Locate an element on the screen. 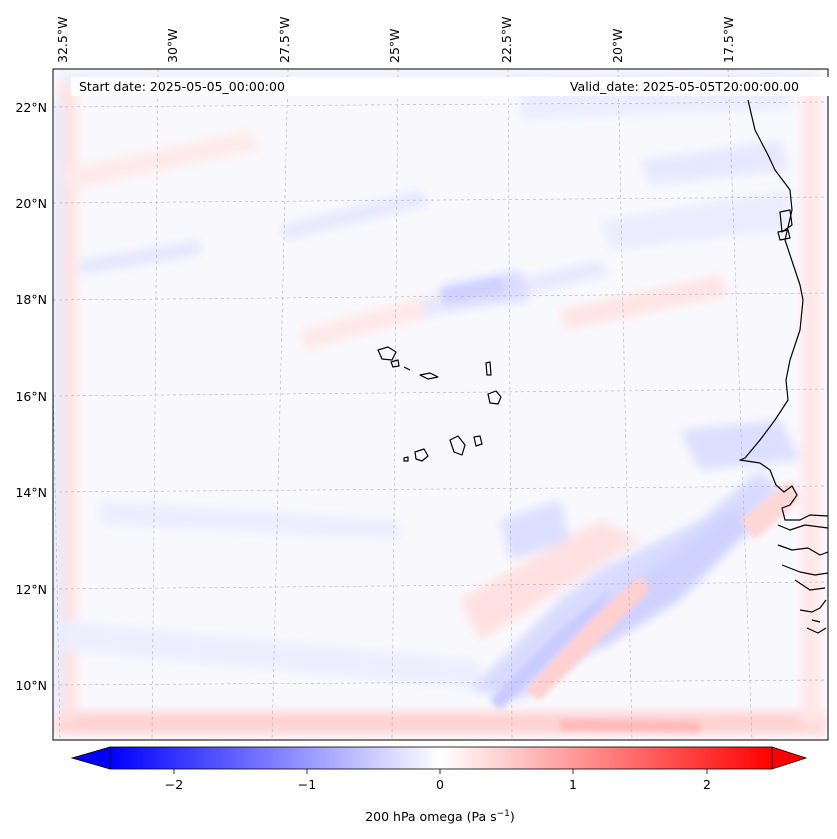 Image resolution: width=837 pixels, height=839 pixels. lon-label-25w: 25°W is located at coordinates (394, 45).